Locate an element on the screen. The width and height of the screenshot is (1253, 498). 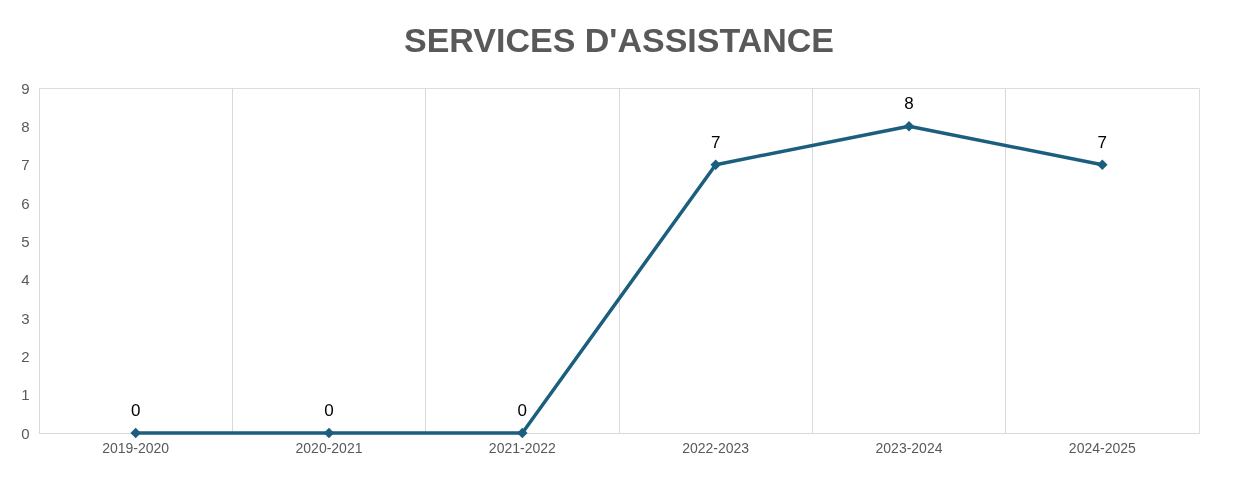
y-tick-label: 6 is located at coordinates (25, 203).